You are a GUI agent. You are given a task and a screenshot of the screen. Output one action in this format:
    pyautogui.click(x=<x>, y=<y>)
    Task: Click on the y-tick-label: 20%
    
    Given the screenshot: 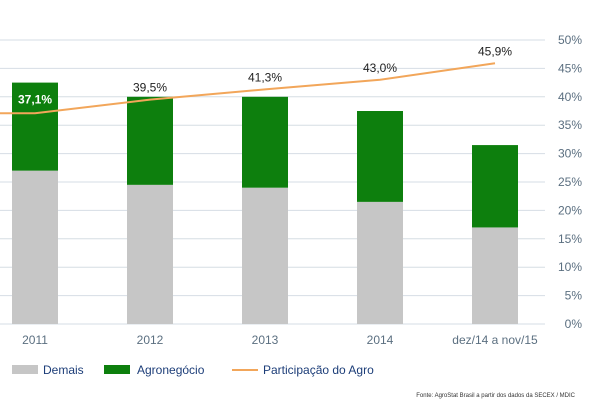 What is the action you would take?
    pyautogui.click(x=570, y=210)
    